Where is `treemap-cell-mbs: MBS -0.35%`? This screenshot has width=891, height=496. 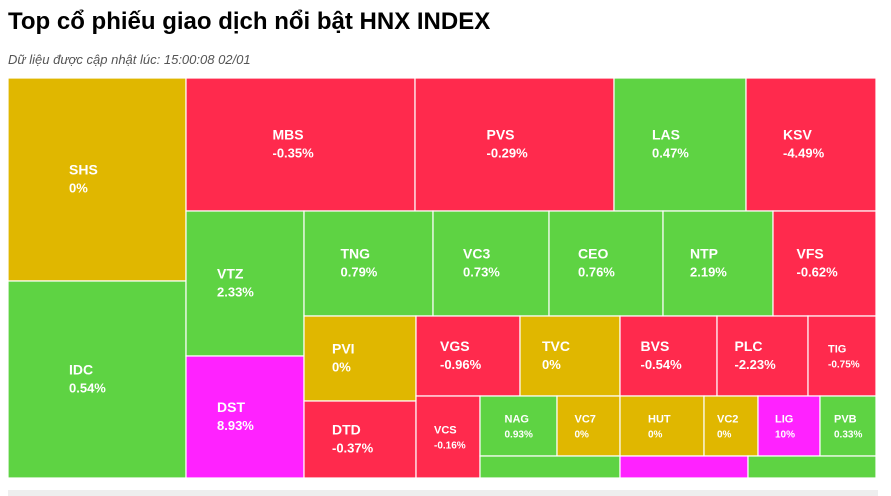
treemap-cell-mbs: MBS -0.35% is located at coordinates (300, 144).